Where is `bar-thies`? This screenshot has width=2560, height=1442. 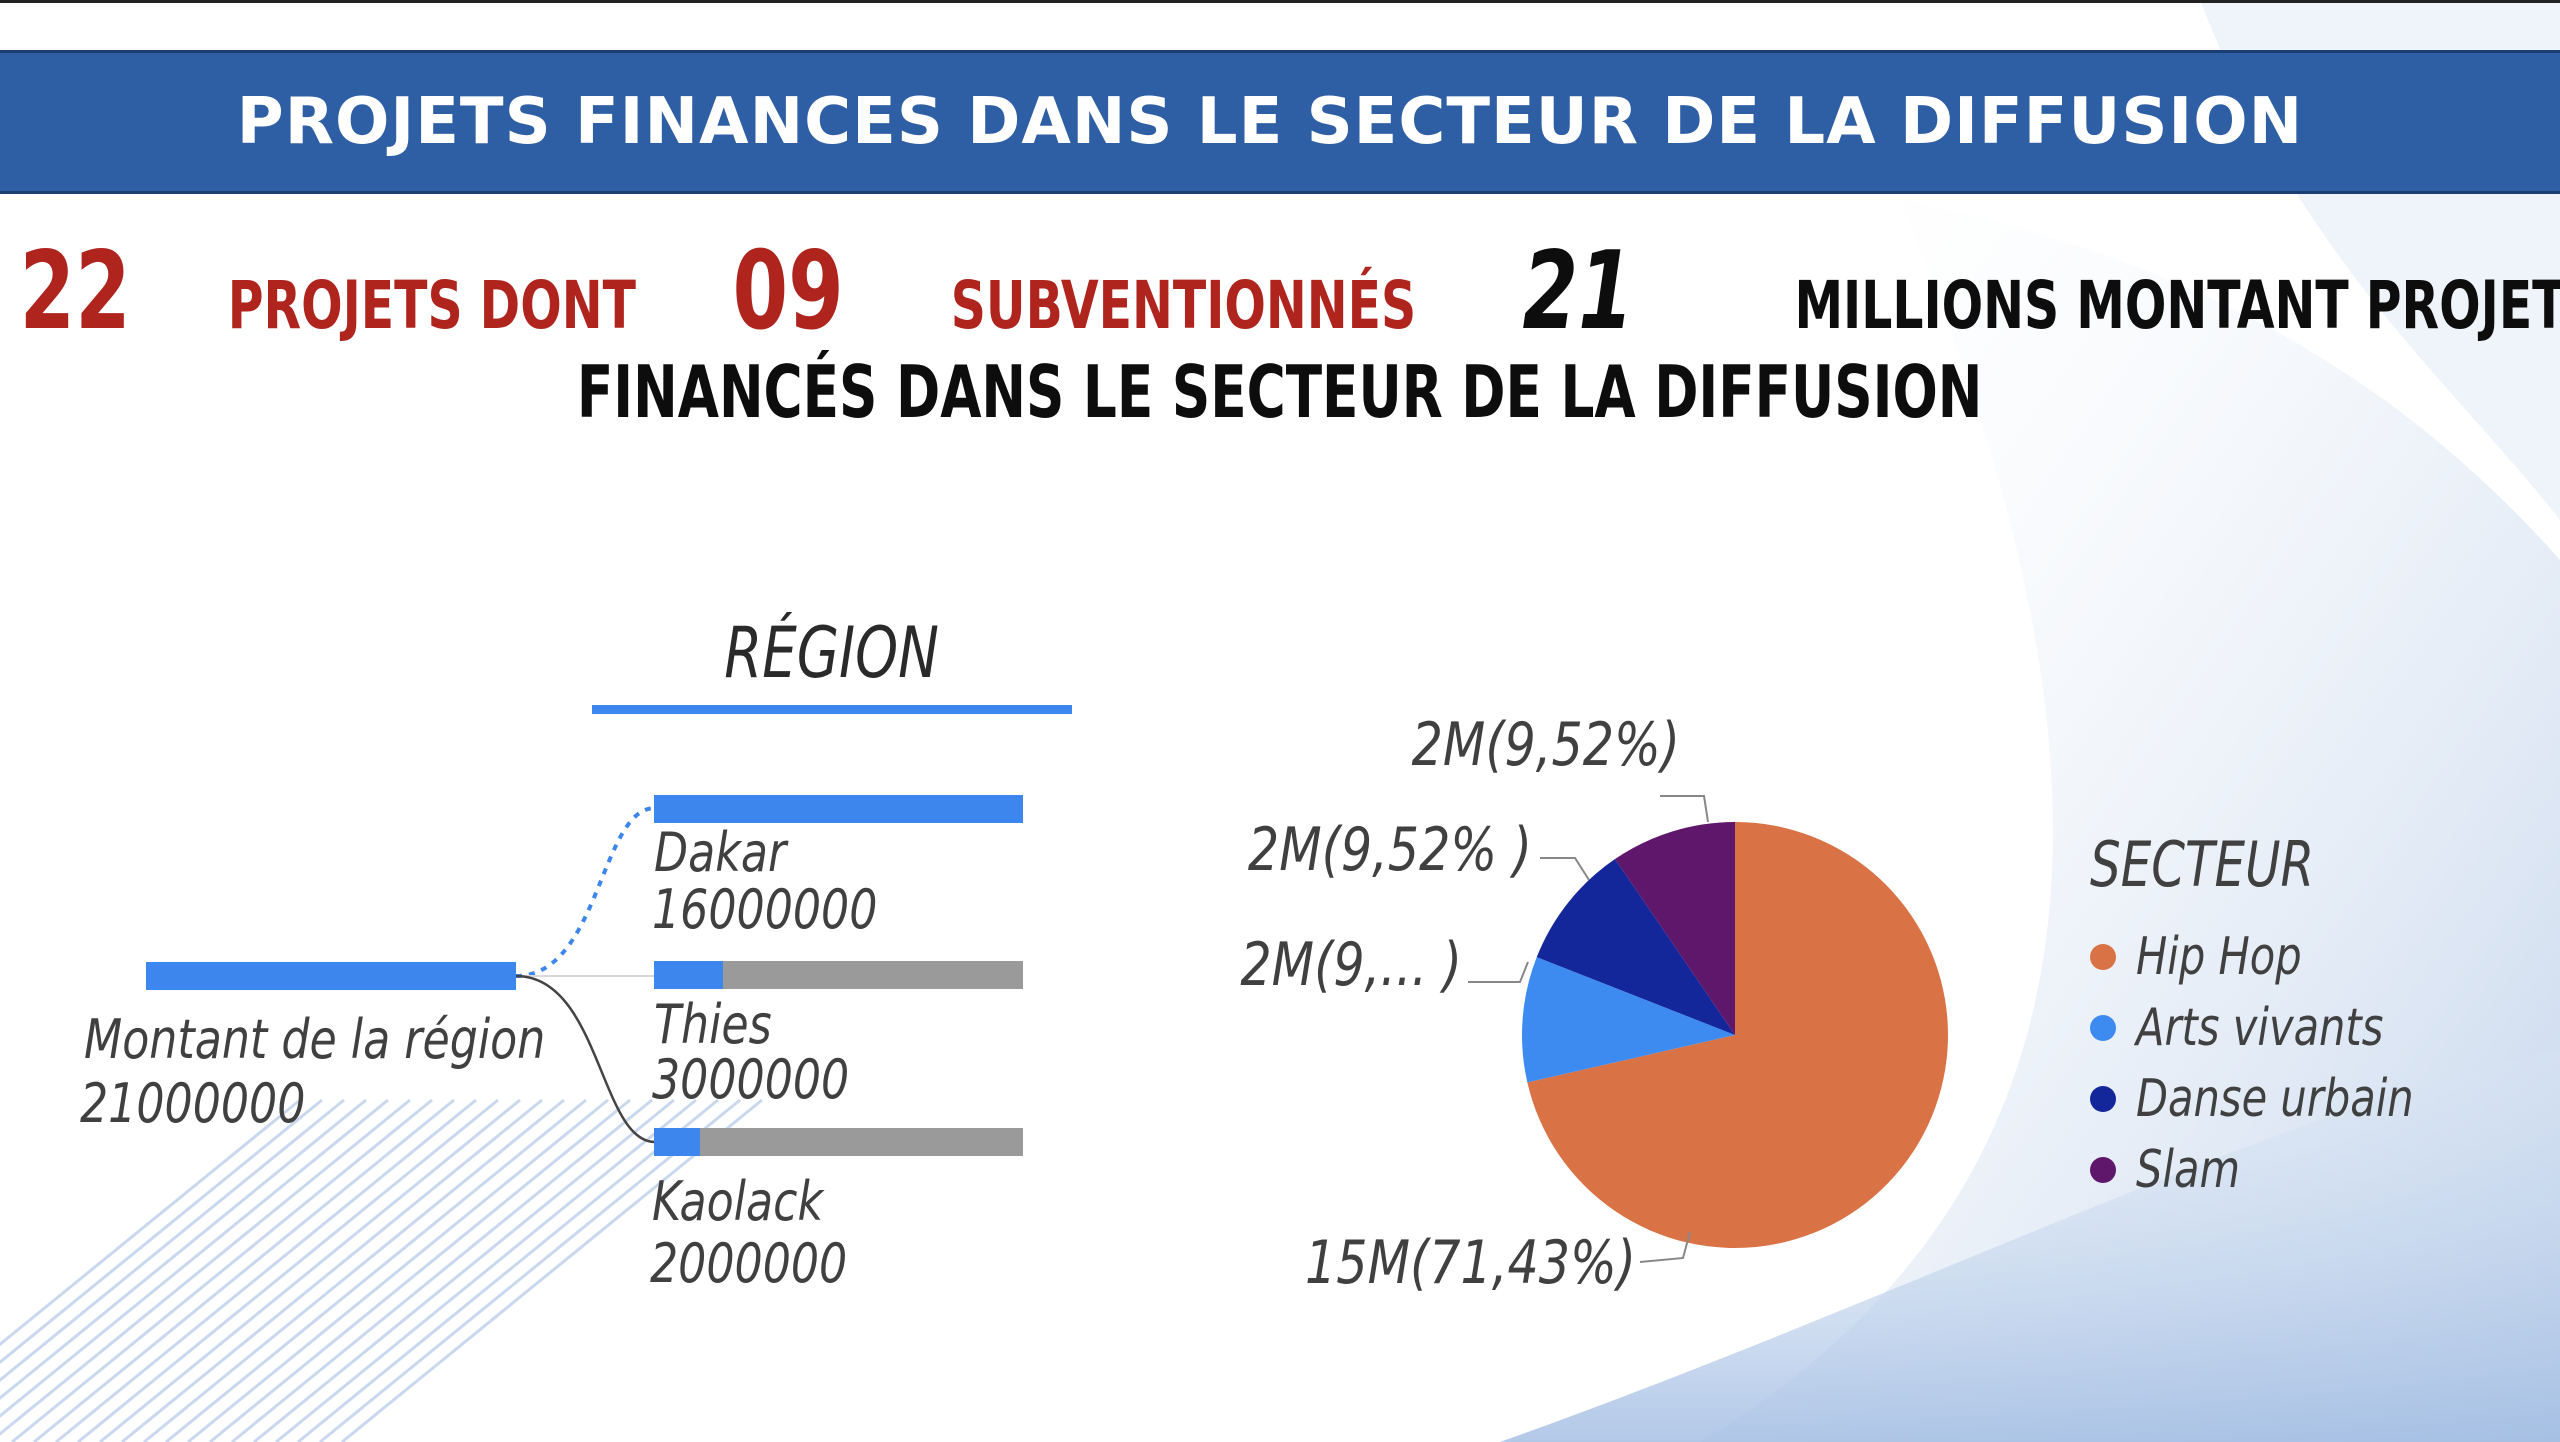
bar-thies is located at coordinates (838, 975).